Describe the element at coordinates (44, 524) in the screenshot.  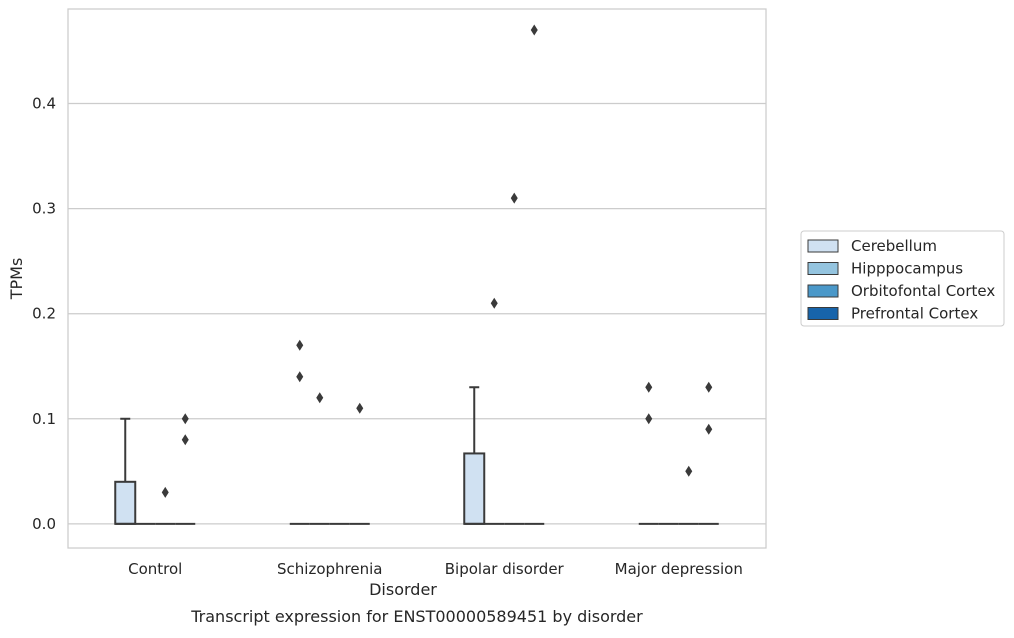
I see `y-tick-label: 0.0` at that location.